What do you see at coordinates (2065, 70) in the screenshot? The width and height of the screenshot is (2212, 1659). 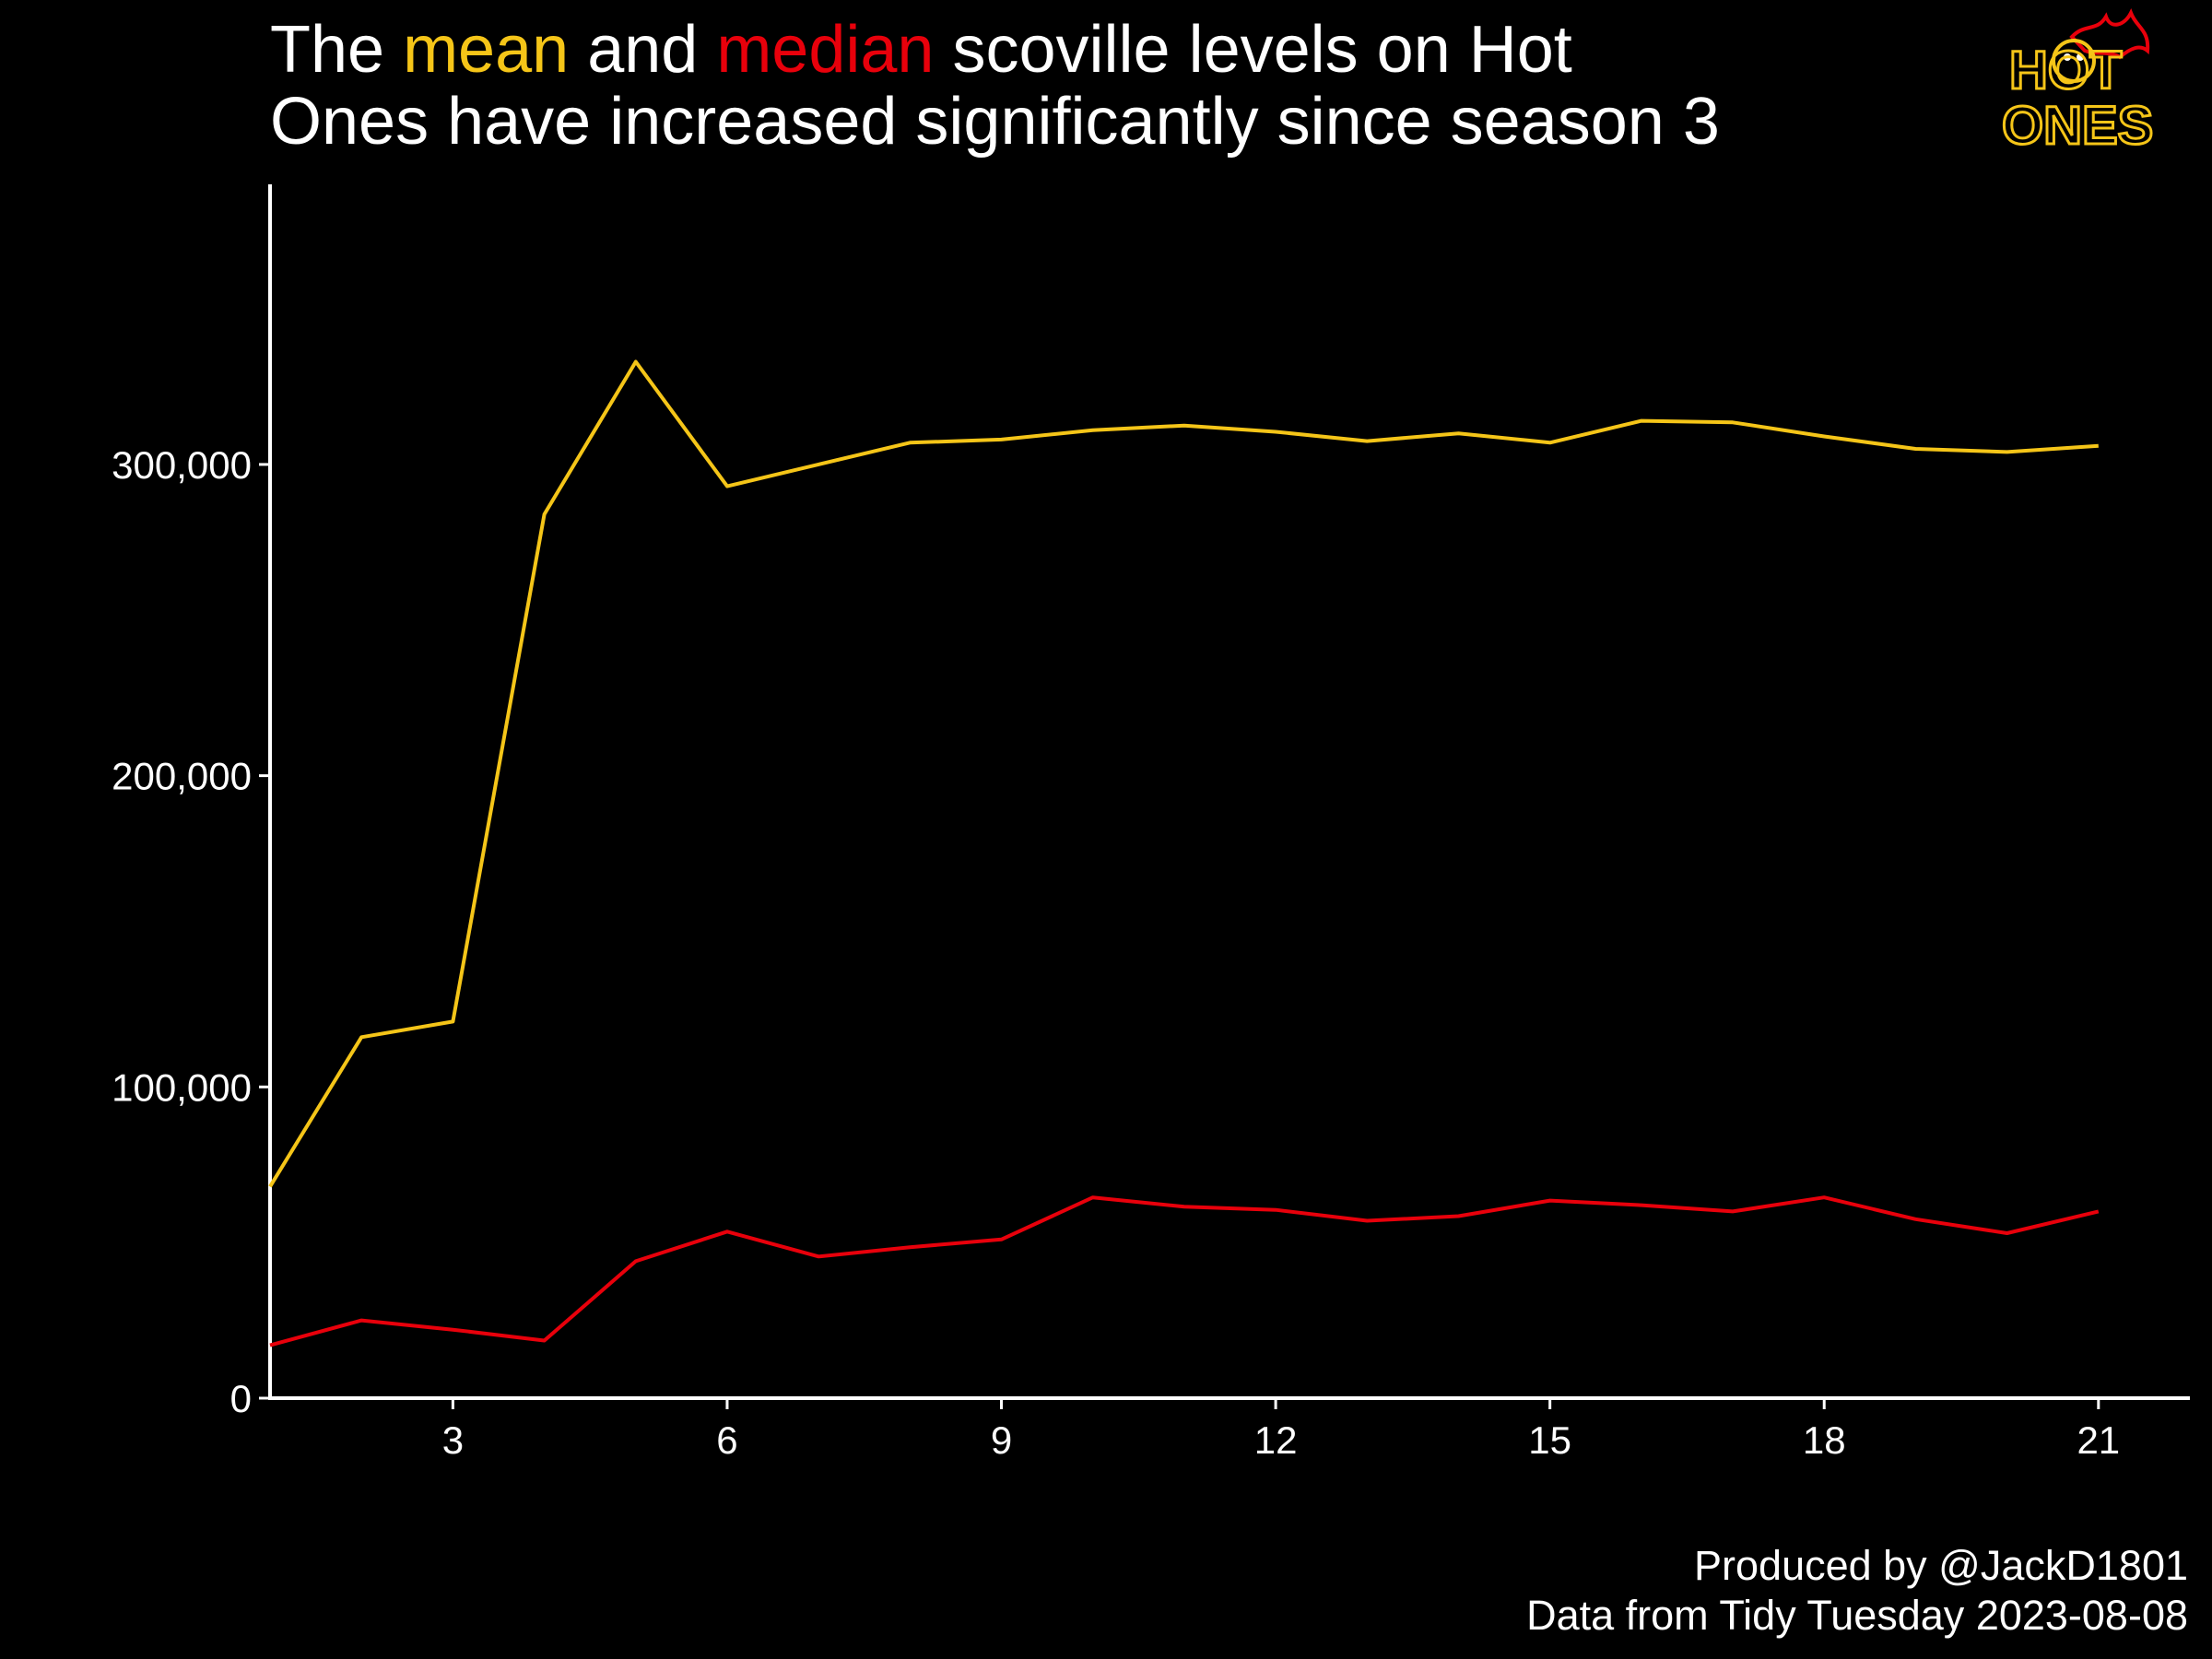 I see `logo-line1: HOT` at bounding box center [2065, 70].